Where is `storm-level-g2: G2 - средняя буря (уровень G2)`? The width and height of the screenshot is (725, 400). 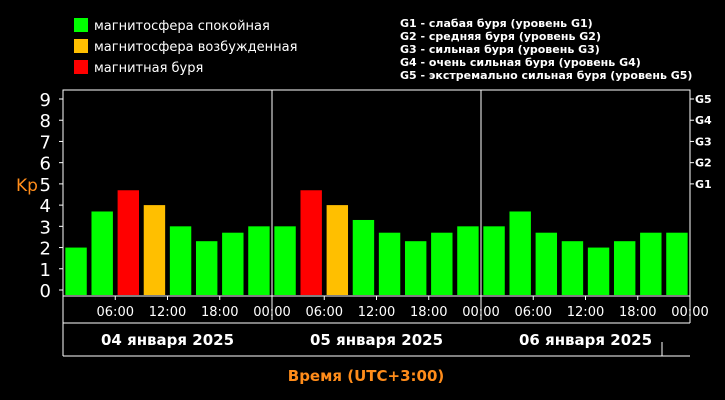 storm-level-g2: G2 - средняя буря (уровень G2) is located at coordinates (500, 36).